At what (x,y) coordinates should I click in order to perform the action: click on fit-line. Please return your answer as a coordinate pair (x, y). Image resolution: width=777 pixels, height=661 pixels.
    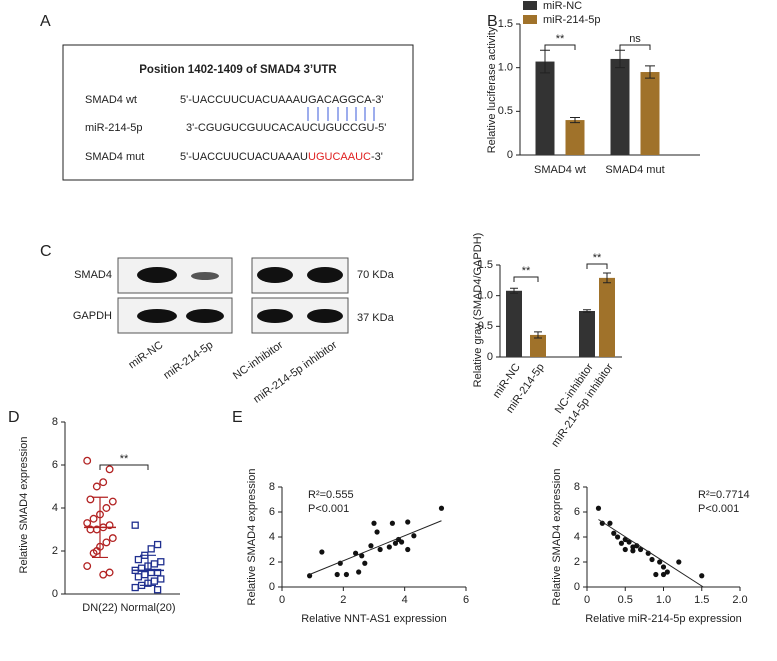
    Looking at the image, I should click on (651, 553).